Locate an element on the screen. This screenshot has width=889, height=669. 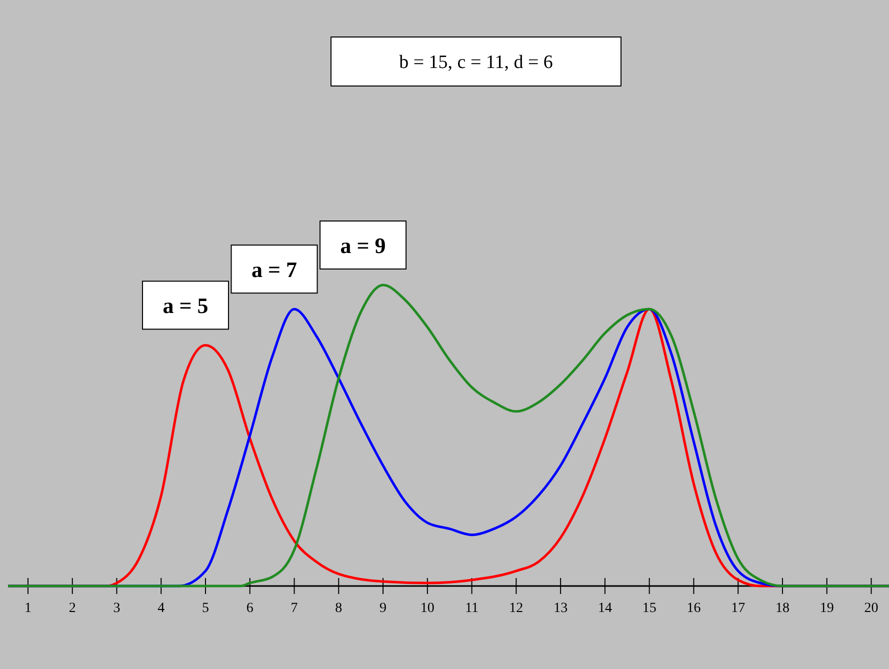
x-tick-label: 15 is located at coordinates (649, 608).